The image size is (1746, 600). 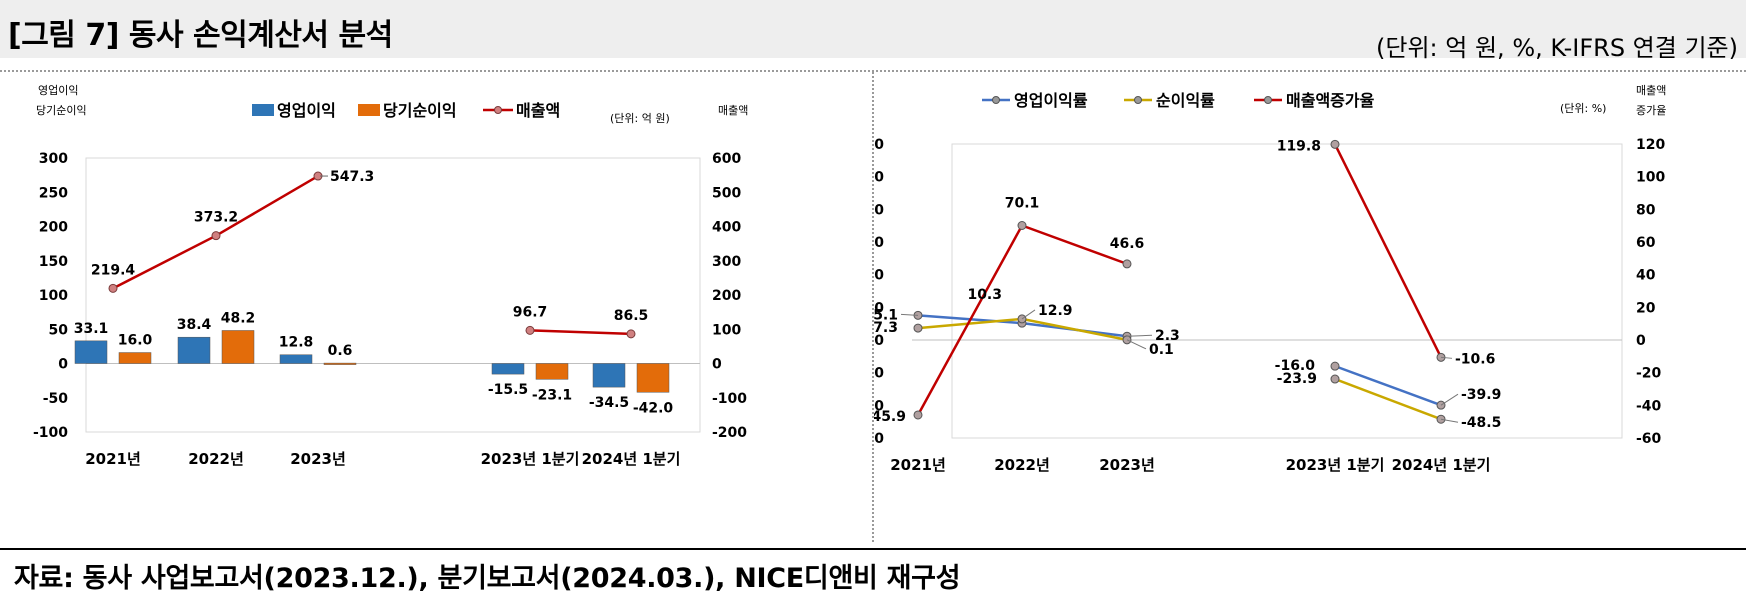 I want to click on left-tick-label: -20, so click(x=879, y=374).